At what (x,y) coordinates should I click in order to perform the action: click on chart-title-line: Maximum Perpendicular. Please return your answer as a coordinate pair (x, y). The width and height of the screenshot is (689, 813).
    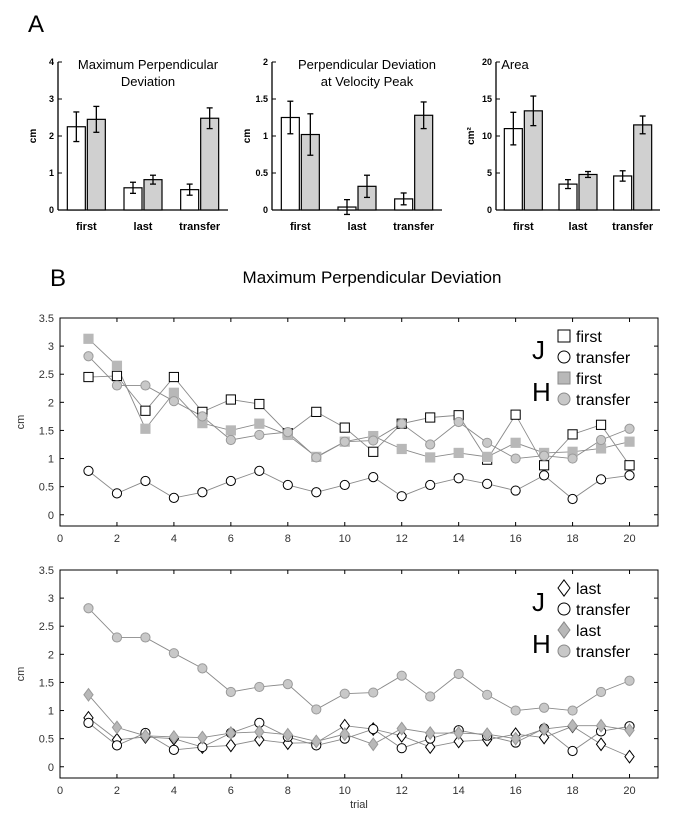
    Looking at the image, I should click on (148, 64).